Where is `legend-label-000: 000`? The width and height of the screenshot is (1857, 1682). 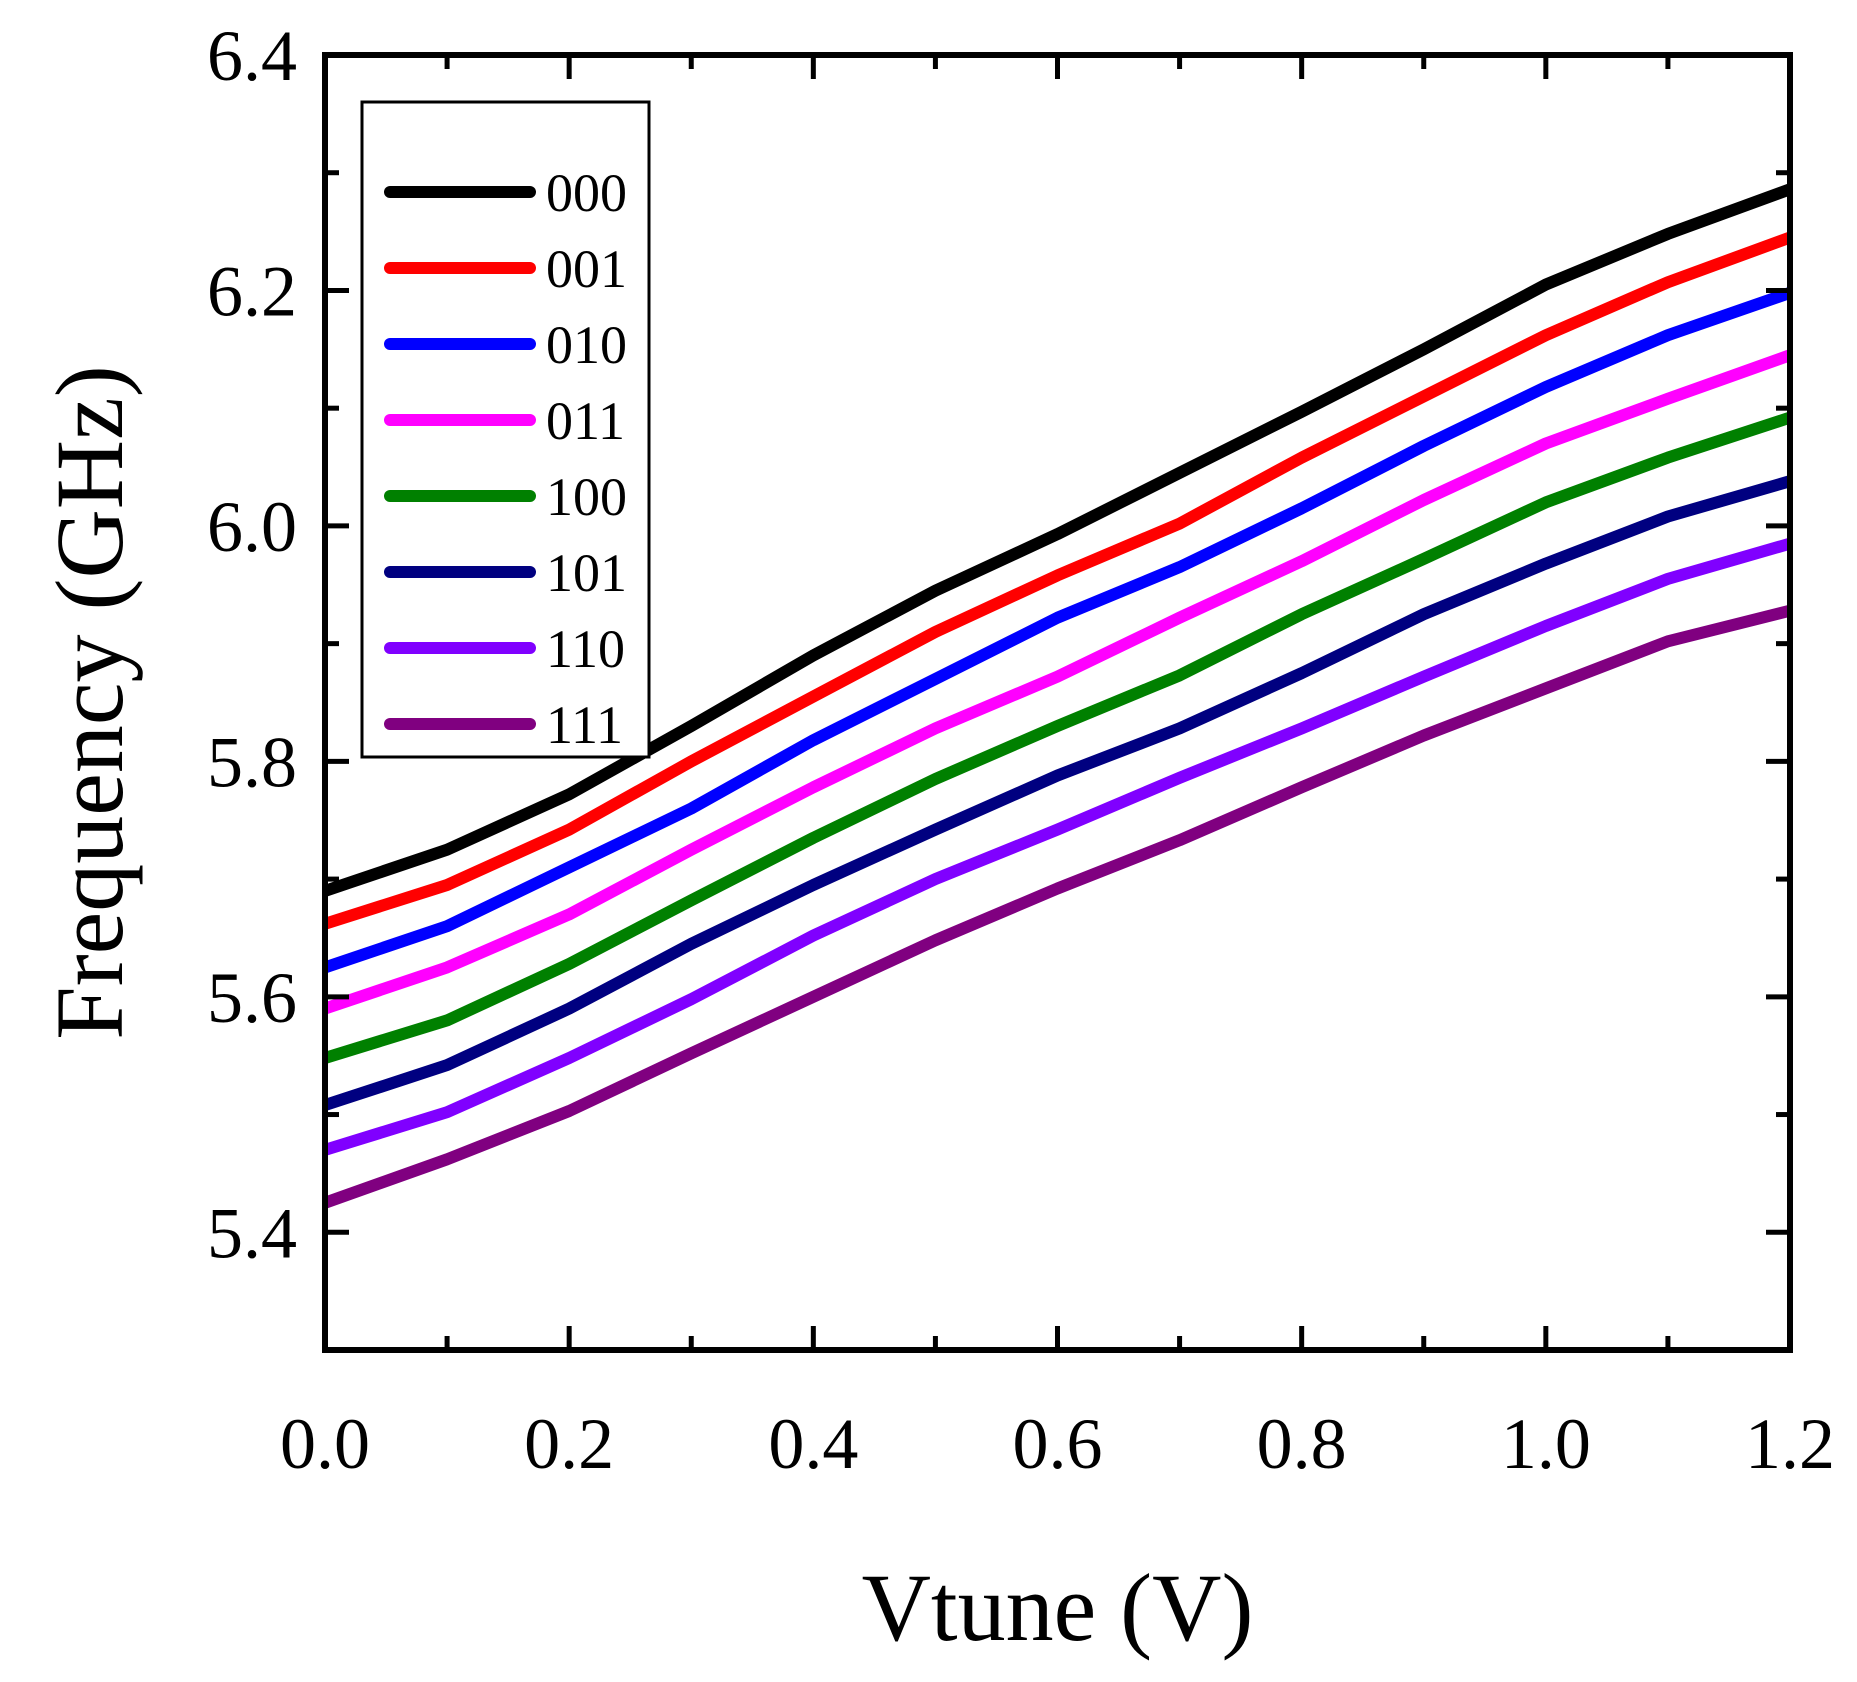 legend-label-000: 000 is located at coordinates (586, 193).